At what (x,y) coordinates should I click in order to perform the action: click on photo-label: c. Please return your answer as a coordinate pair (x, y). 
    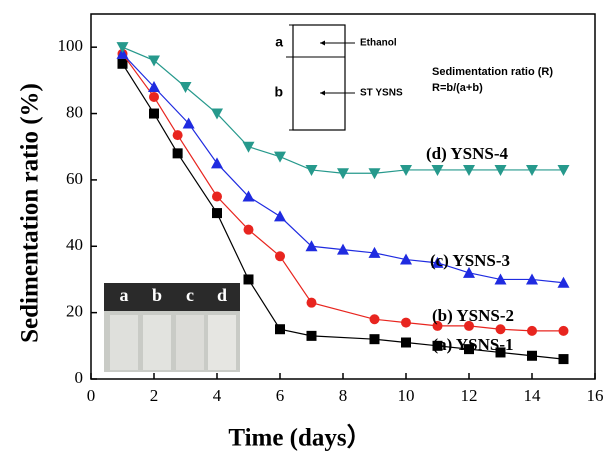
    Looking at the image, I should click on (190, 295).